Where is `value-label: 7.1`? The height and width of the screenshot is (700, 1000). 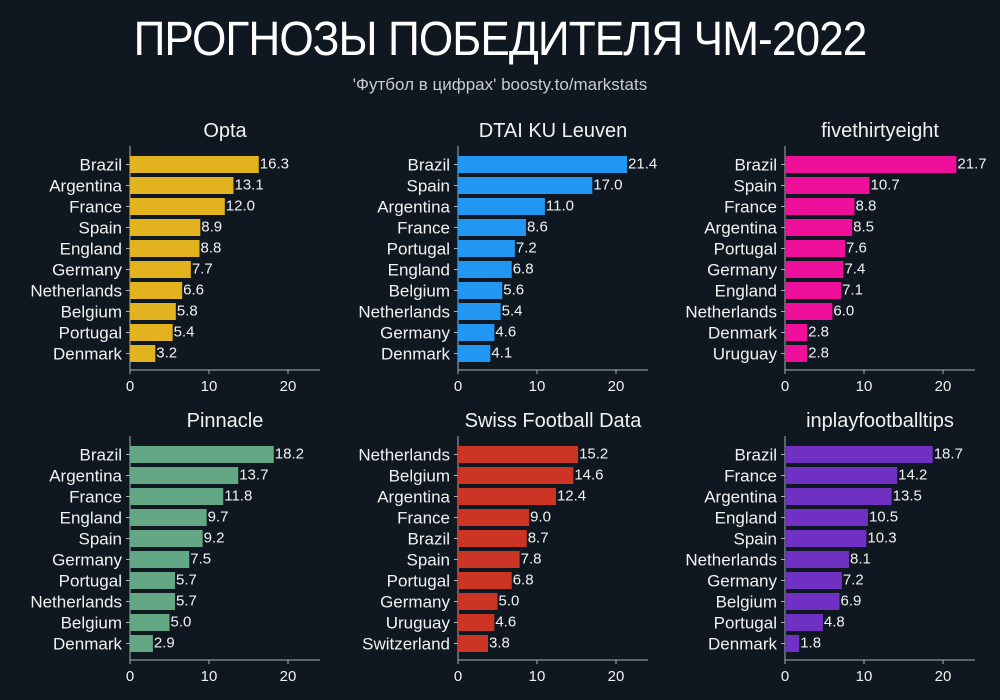 value-label: 7.1 is located at coordinates (852, 290).